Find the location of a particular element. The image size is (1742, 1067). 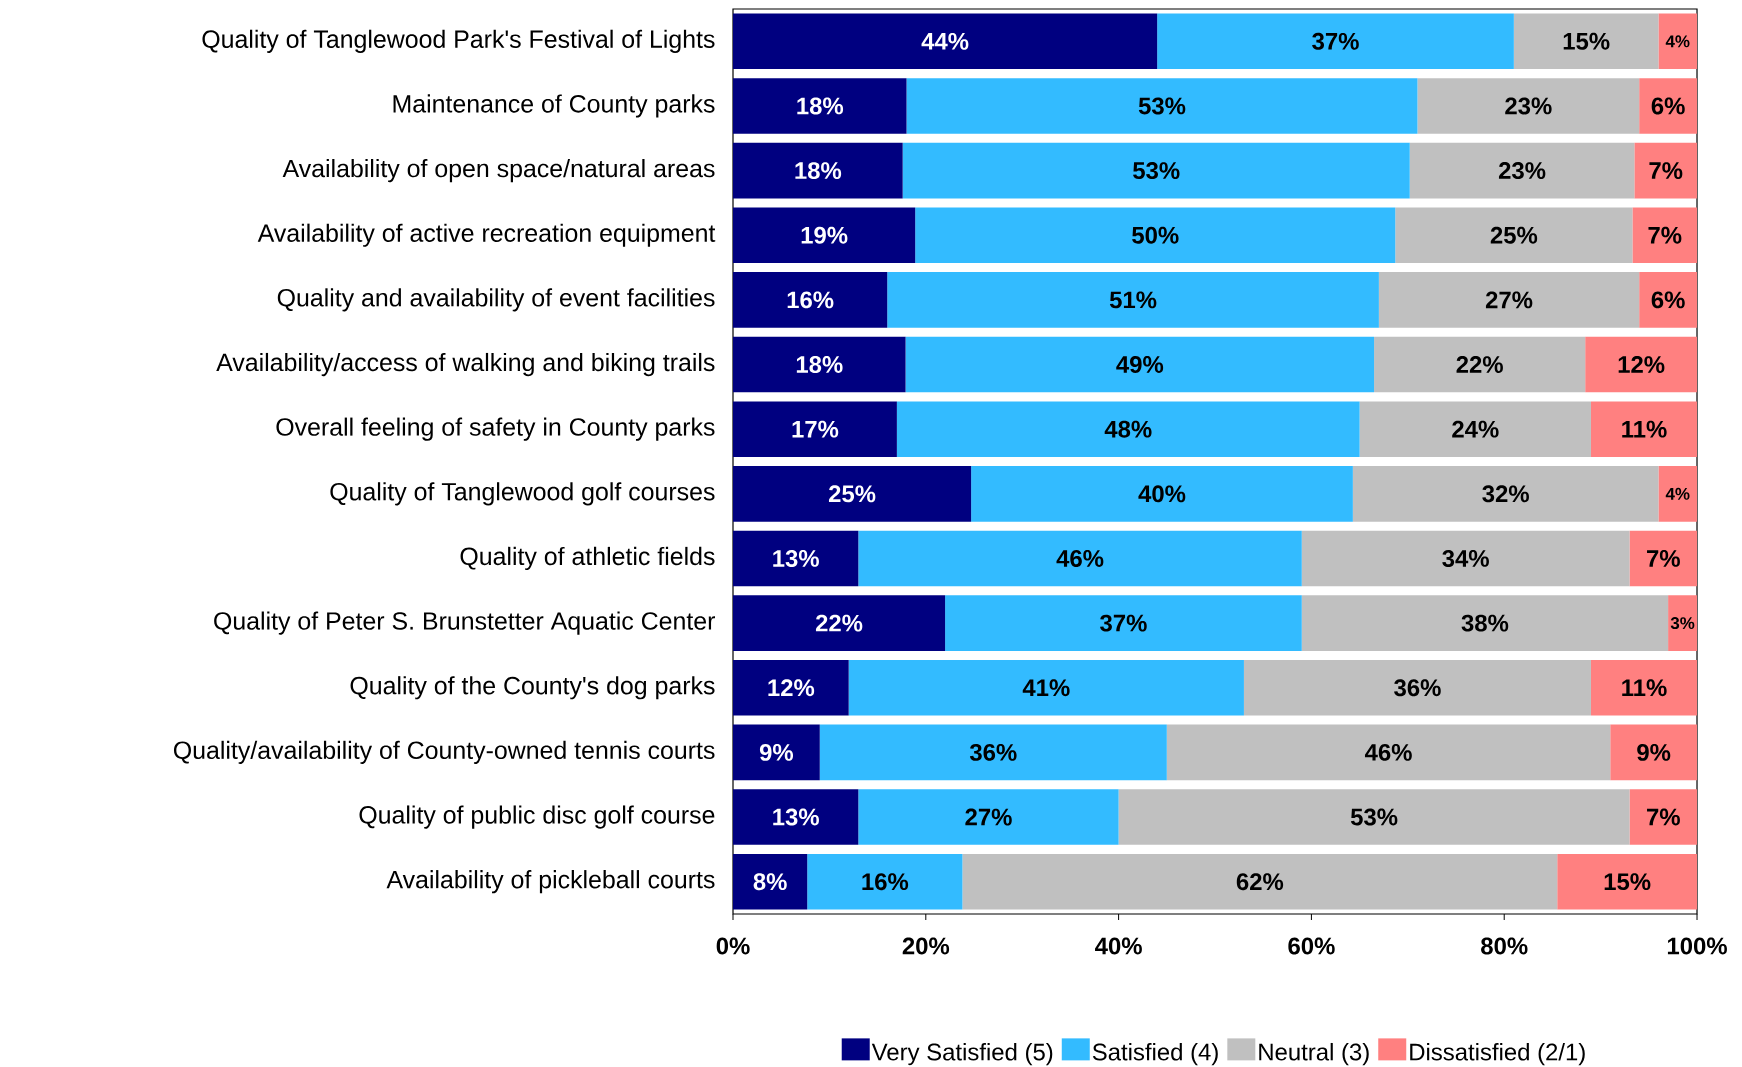

y-tick-label: Quality of Tanglewood golf courses is located at coordinates (522, 494).